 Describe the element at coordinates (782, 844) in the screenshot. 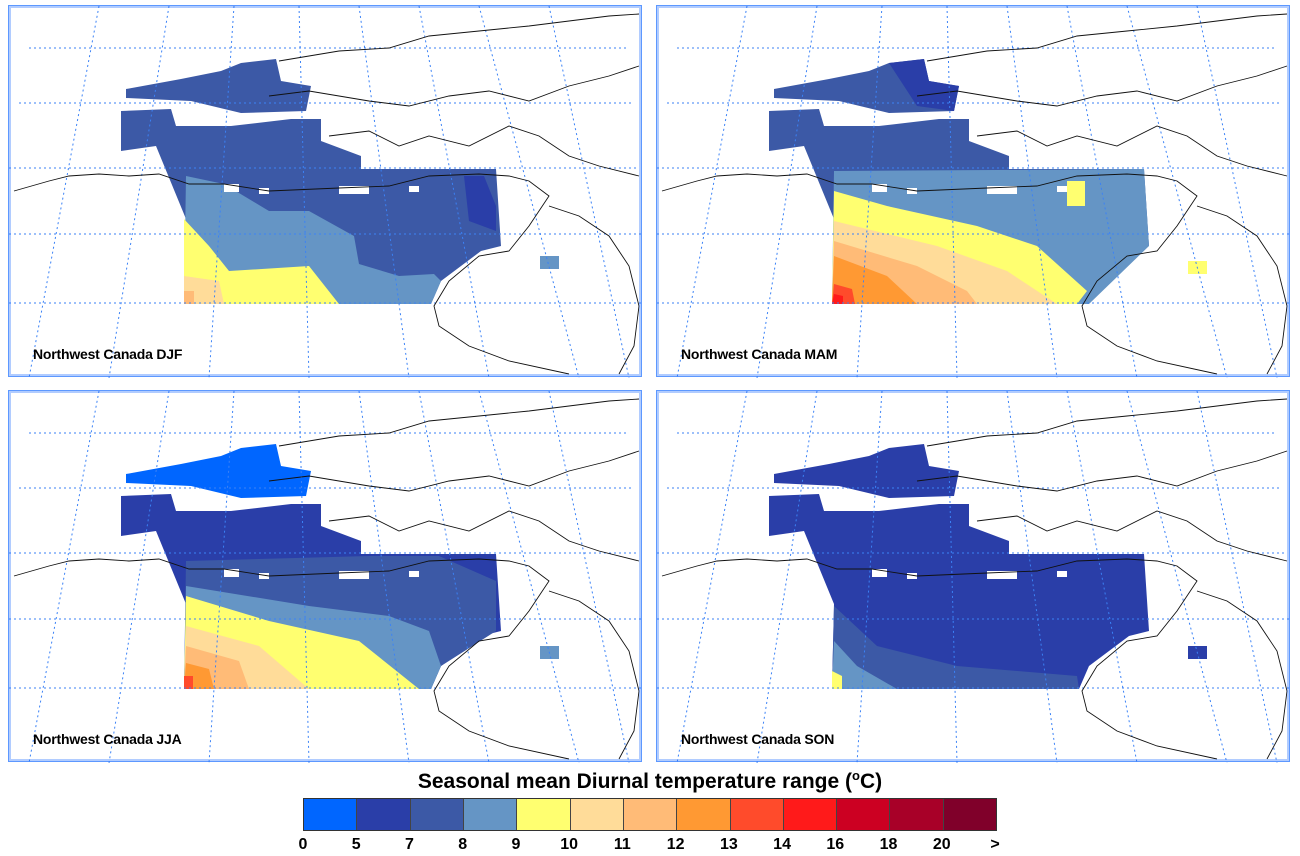

I see `colorbar-tick-label: 14` at that location.